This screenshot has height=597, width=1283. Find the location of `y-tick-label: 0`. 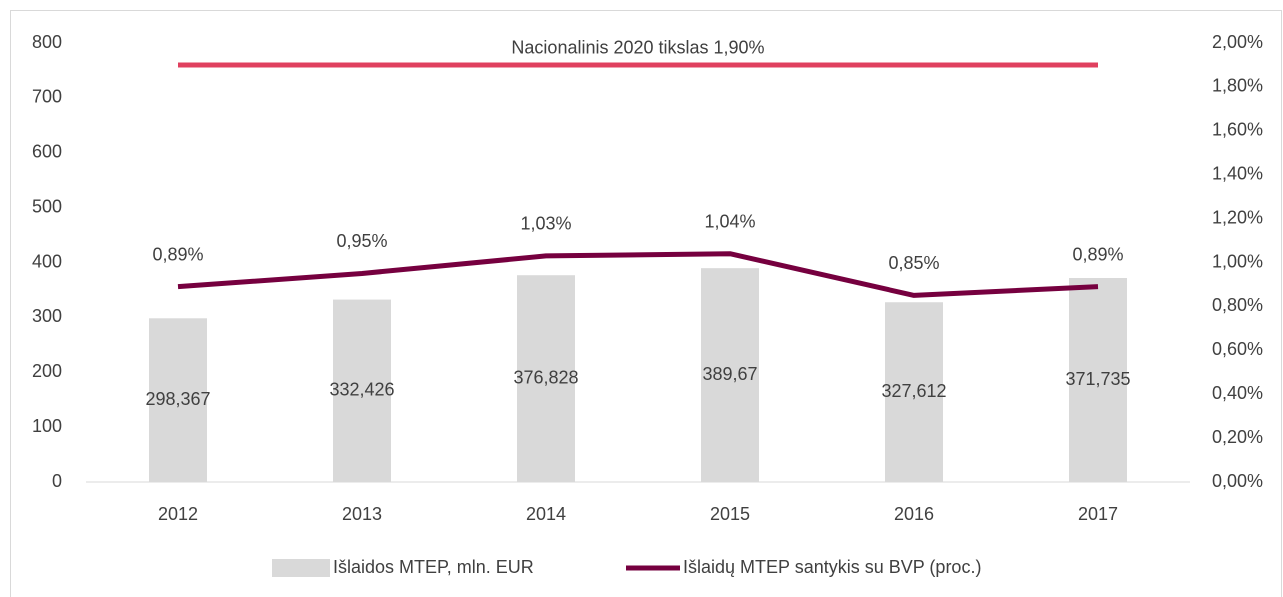

y-tick-label: 0 is located at coordinates (57, 481).